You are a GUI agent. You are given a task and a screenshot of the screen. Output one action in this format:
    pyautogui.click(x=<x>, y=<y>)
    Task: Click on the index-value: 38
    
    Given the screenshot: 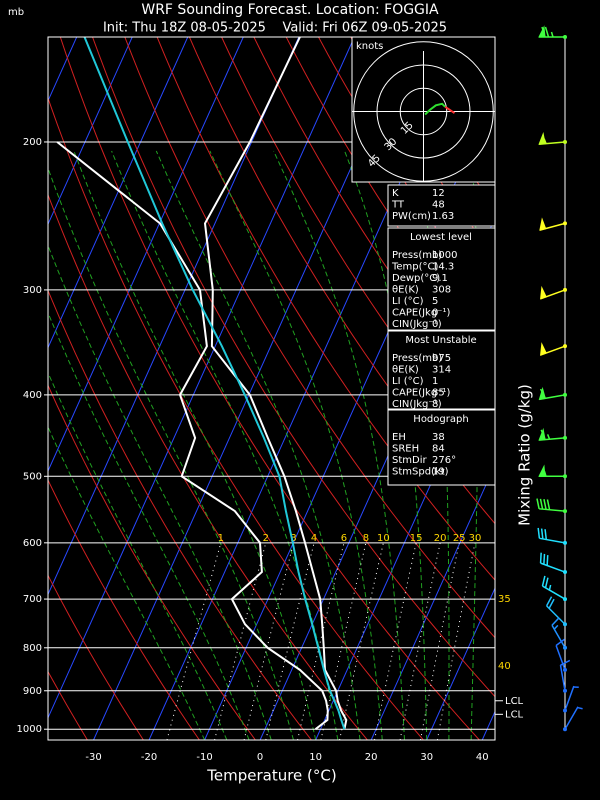 What is the action you would take?
    pyautogui.click(x=438, y=437)
    